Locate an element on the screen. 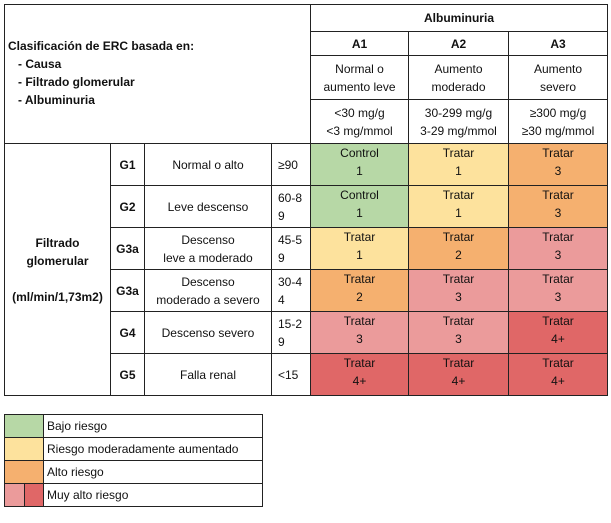 The height and width of the screenshot is (523, 611). category-a3-code: A3 is located at coordinates (558, 43).